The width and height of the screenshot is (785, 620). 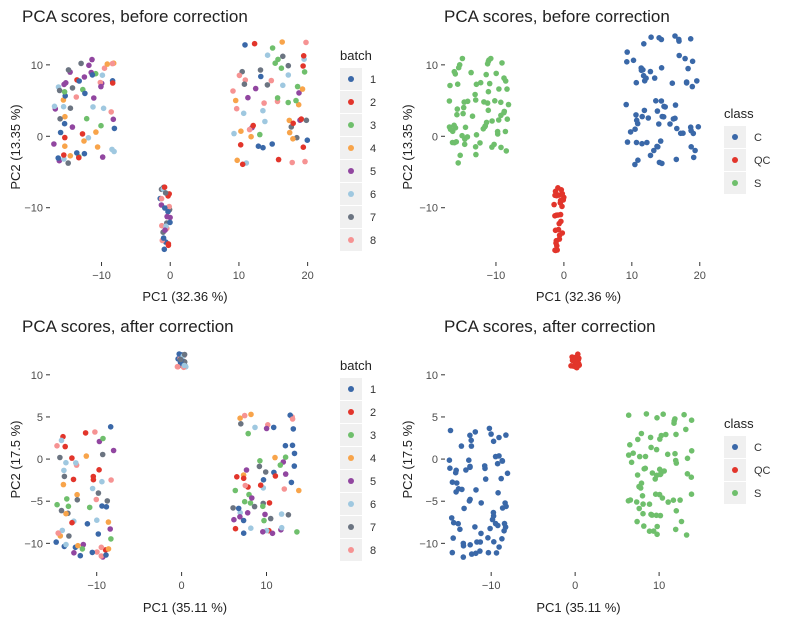 I want to click on legend-label: 8, so click(x=373, y=551).